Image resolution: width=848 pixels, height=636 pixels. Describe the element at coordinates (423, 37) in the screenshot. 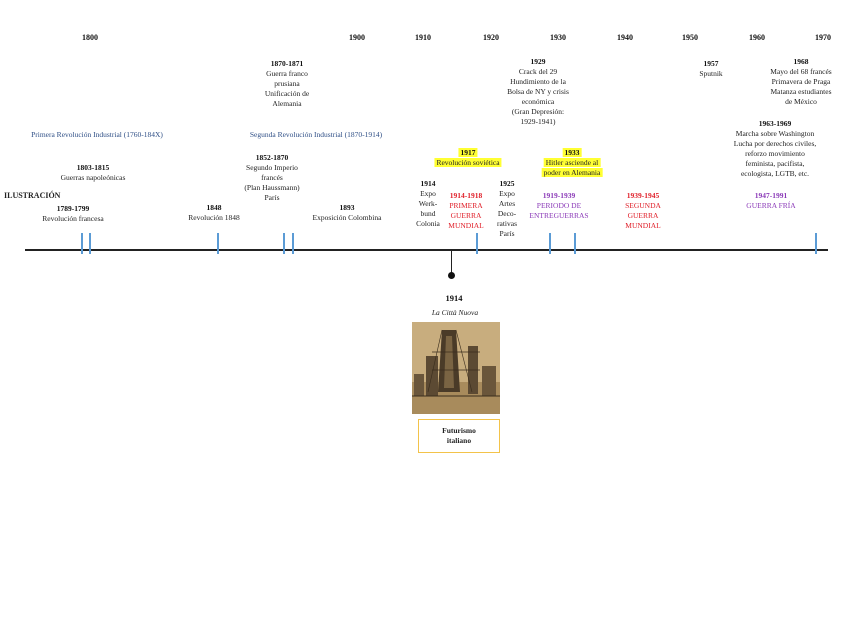

I see `year-label: 1910` at that location.